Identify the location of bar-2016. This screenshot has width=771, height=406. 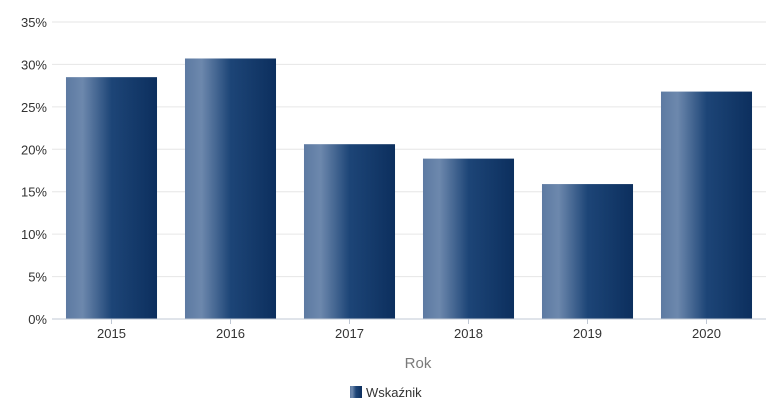
(230, 188).